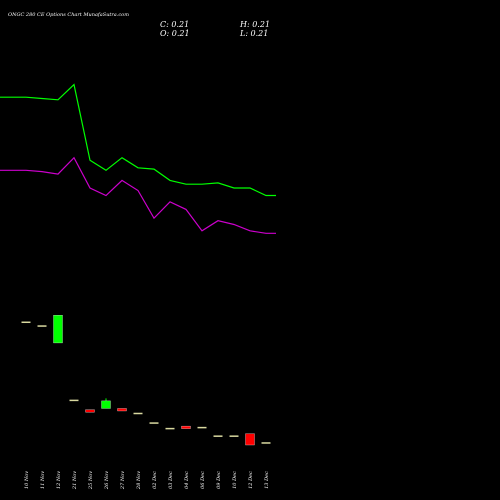 This screenshot has width=500, height=500. What do you see at coordinates (43, 480) in the screenshot?
I see `x-tick-label: 11 Nov` at bounding box center [43, 480].